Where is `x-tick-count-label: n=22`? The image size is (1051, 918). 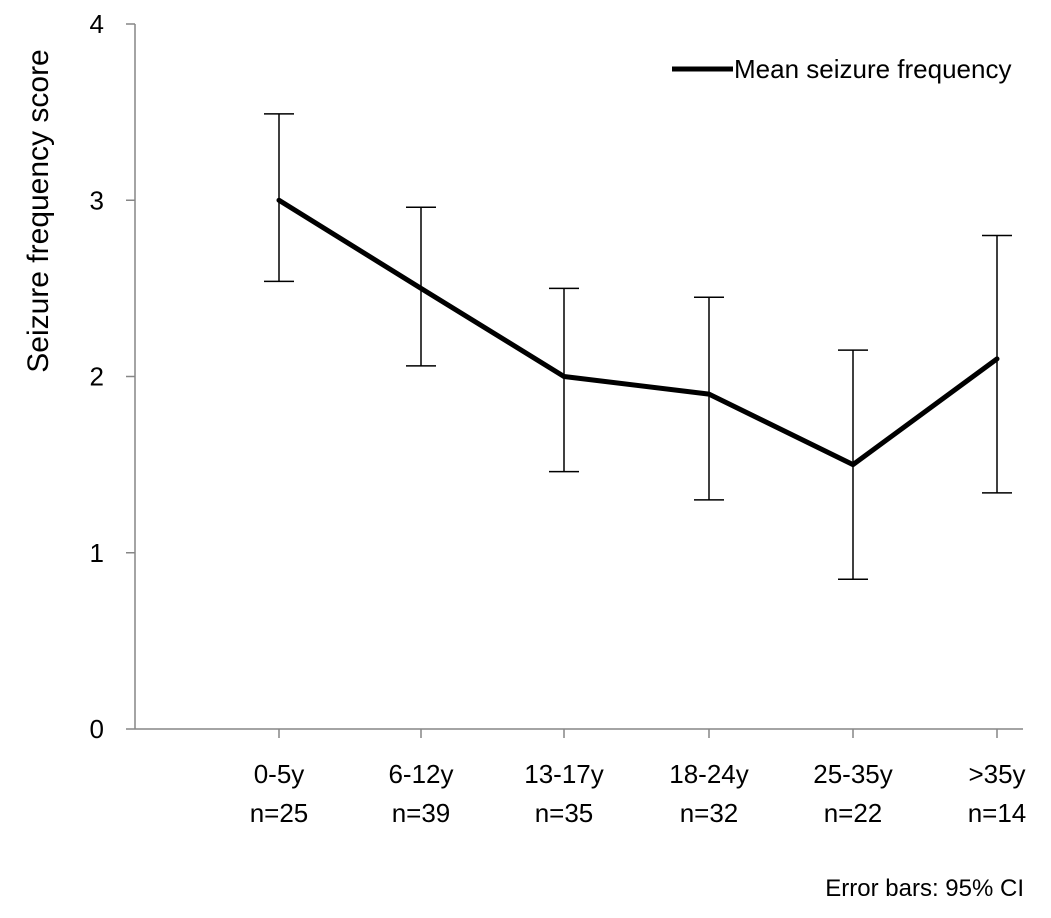 x-tick-count-label: n=22 is located at coordinates (853, 813).